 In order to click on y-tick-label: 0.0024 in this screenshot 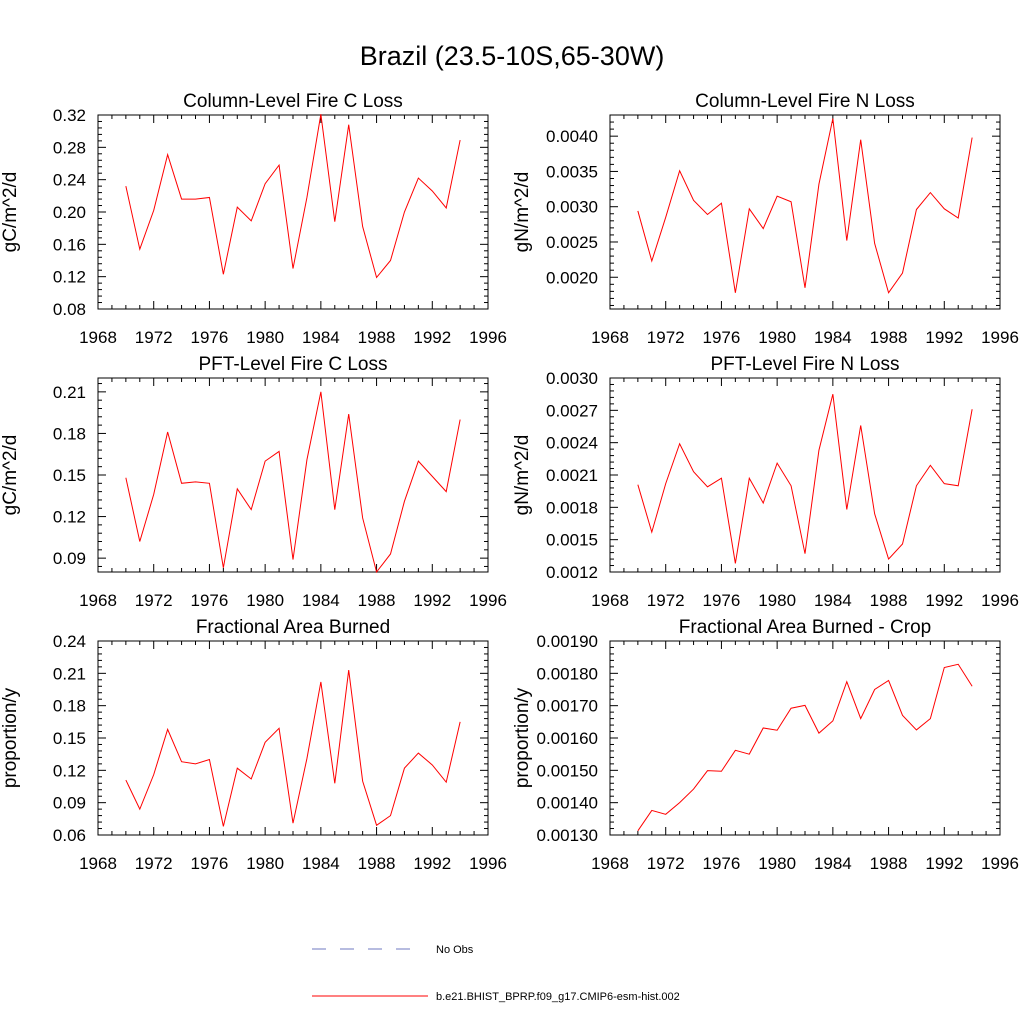, I will do `click(572, 443)`.